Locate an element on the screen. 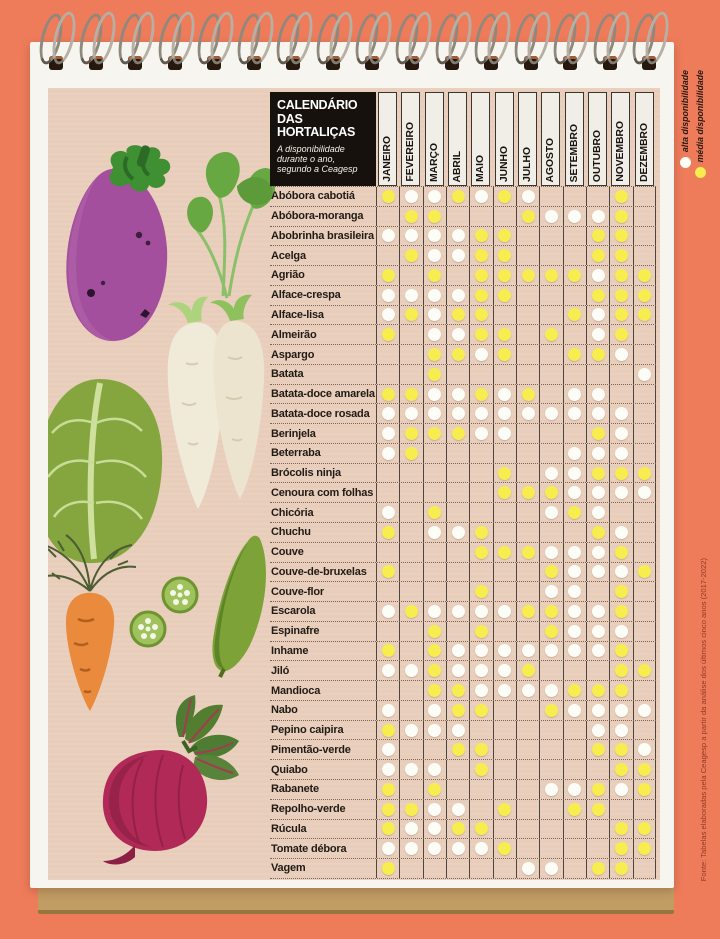 This screenshot has width=720, height=939. punch-hole is located at coordinates (411, 63).